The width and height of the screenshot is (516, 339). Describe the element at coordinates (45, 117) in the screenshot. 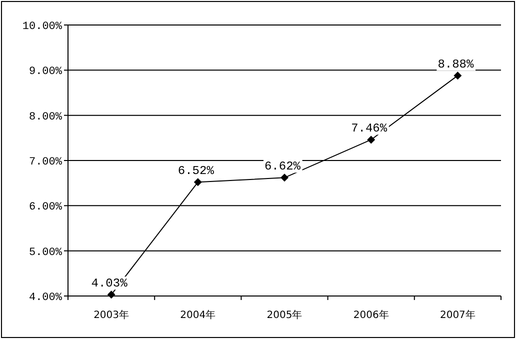

I see `y-tick-label: 8.00%` at that location.